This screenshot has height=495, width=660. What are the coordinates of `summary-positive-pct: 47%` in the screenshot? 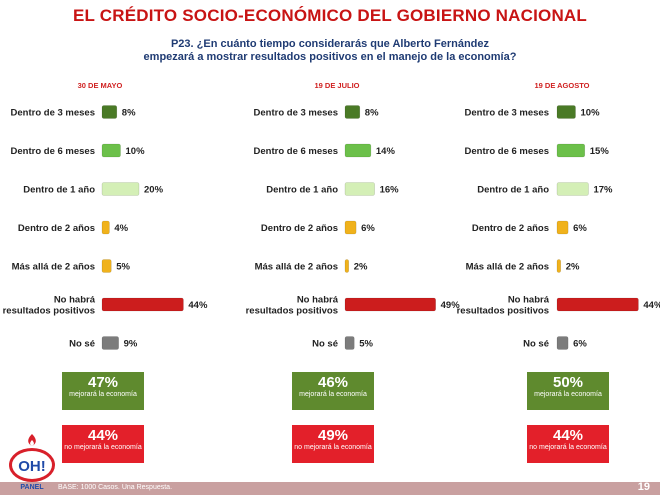 It's located at (103, 382).